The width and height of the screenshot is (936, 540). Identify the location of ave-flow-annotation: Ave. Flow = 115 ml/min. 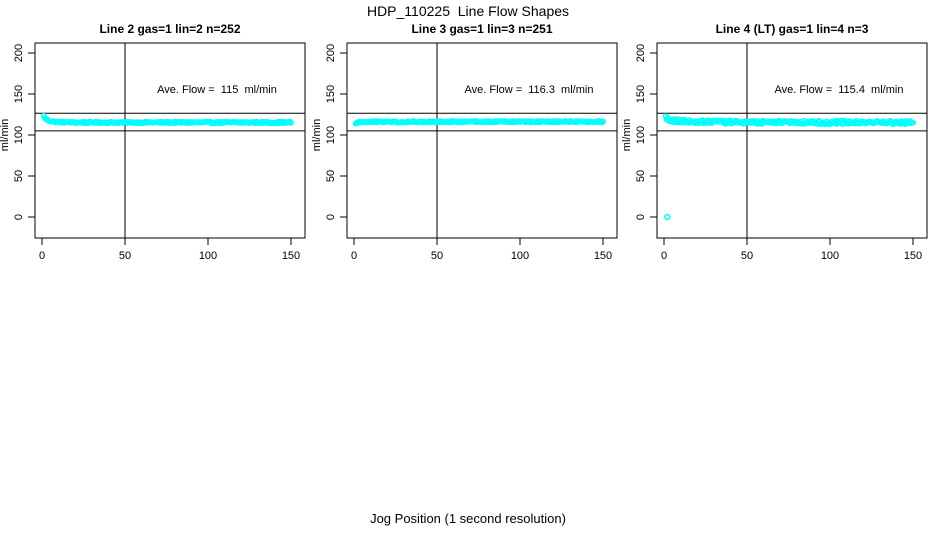
(217, 90).